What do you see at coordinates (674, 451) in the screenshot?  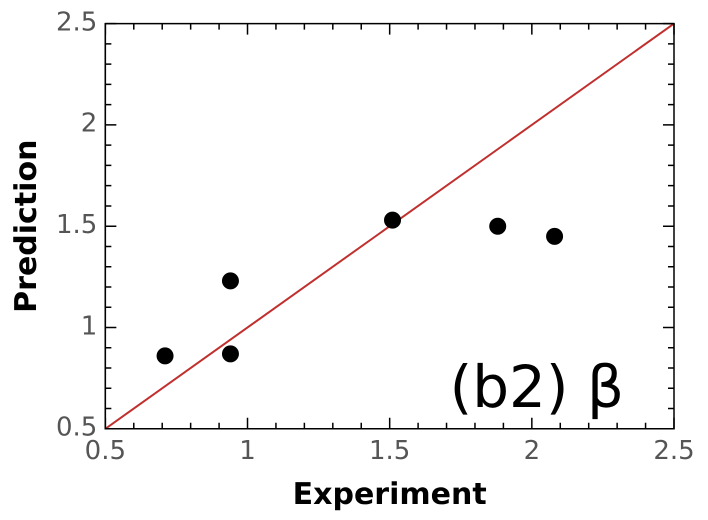 I see `x-tick-label: 2.5` at bounding box center [674, 451].